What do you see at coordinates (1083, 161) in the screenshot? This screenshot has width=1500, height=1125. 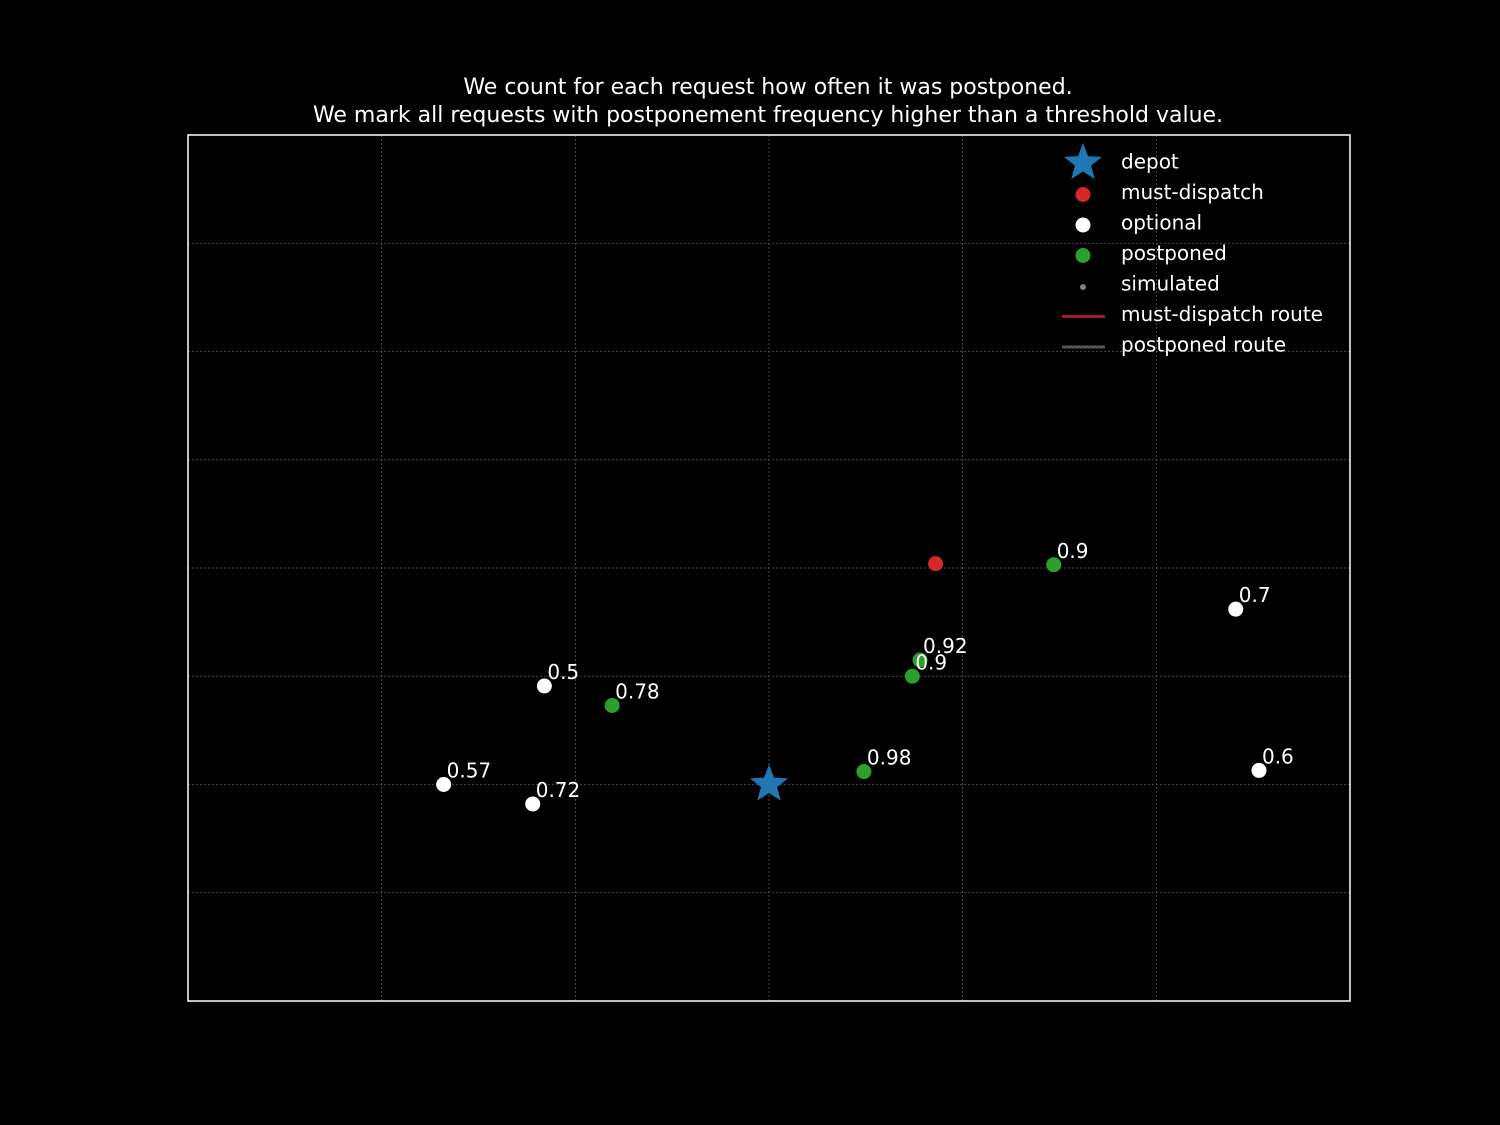 I see `legend-star-marker` at bounding box center [1083, 161].